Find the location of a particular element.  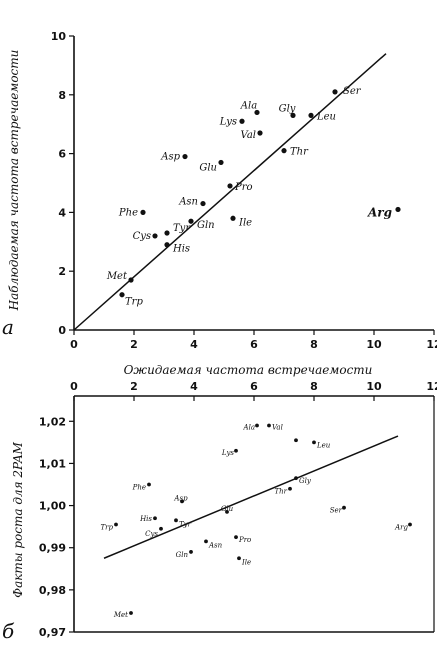

panel-b-x-tick-label: 10 is located at coordinates (374, 386).